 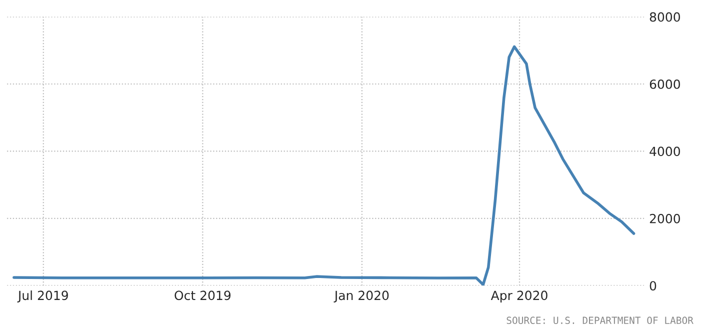 I want to click on x-tick-label: Jan 2020, so click(x=361, y=296).